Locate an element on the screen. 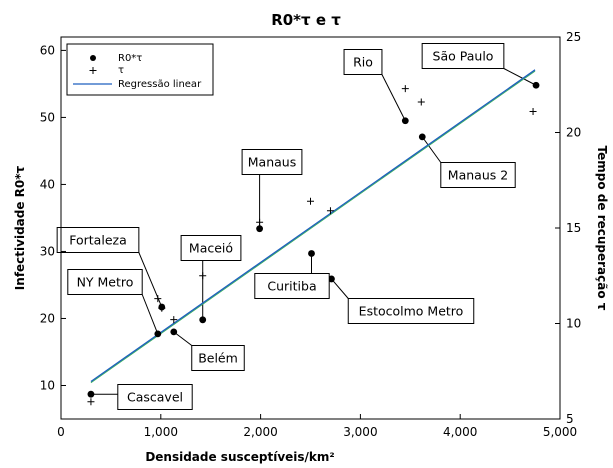  annotation-label: São Paulo is located at coordinates (463, 56).